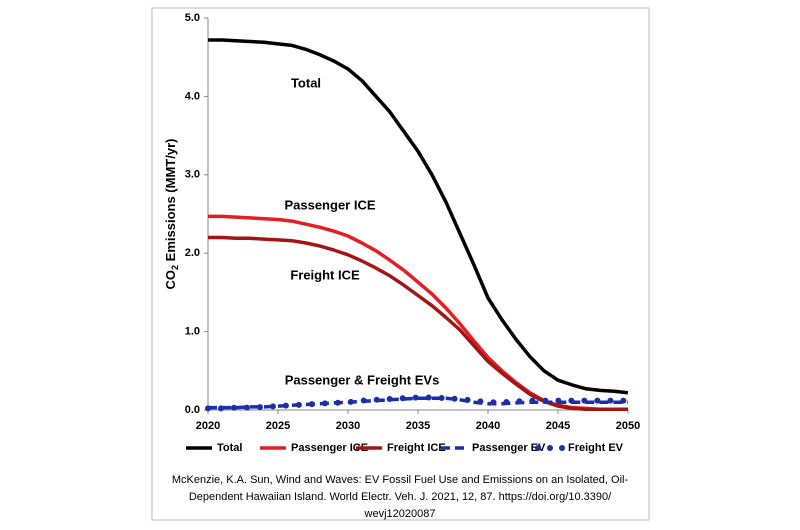 The image size is (800, 530). Describe the element at coordinates (306, 82) in the screenshot. I see `annotation: Total` at that location.